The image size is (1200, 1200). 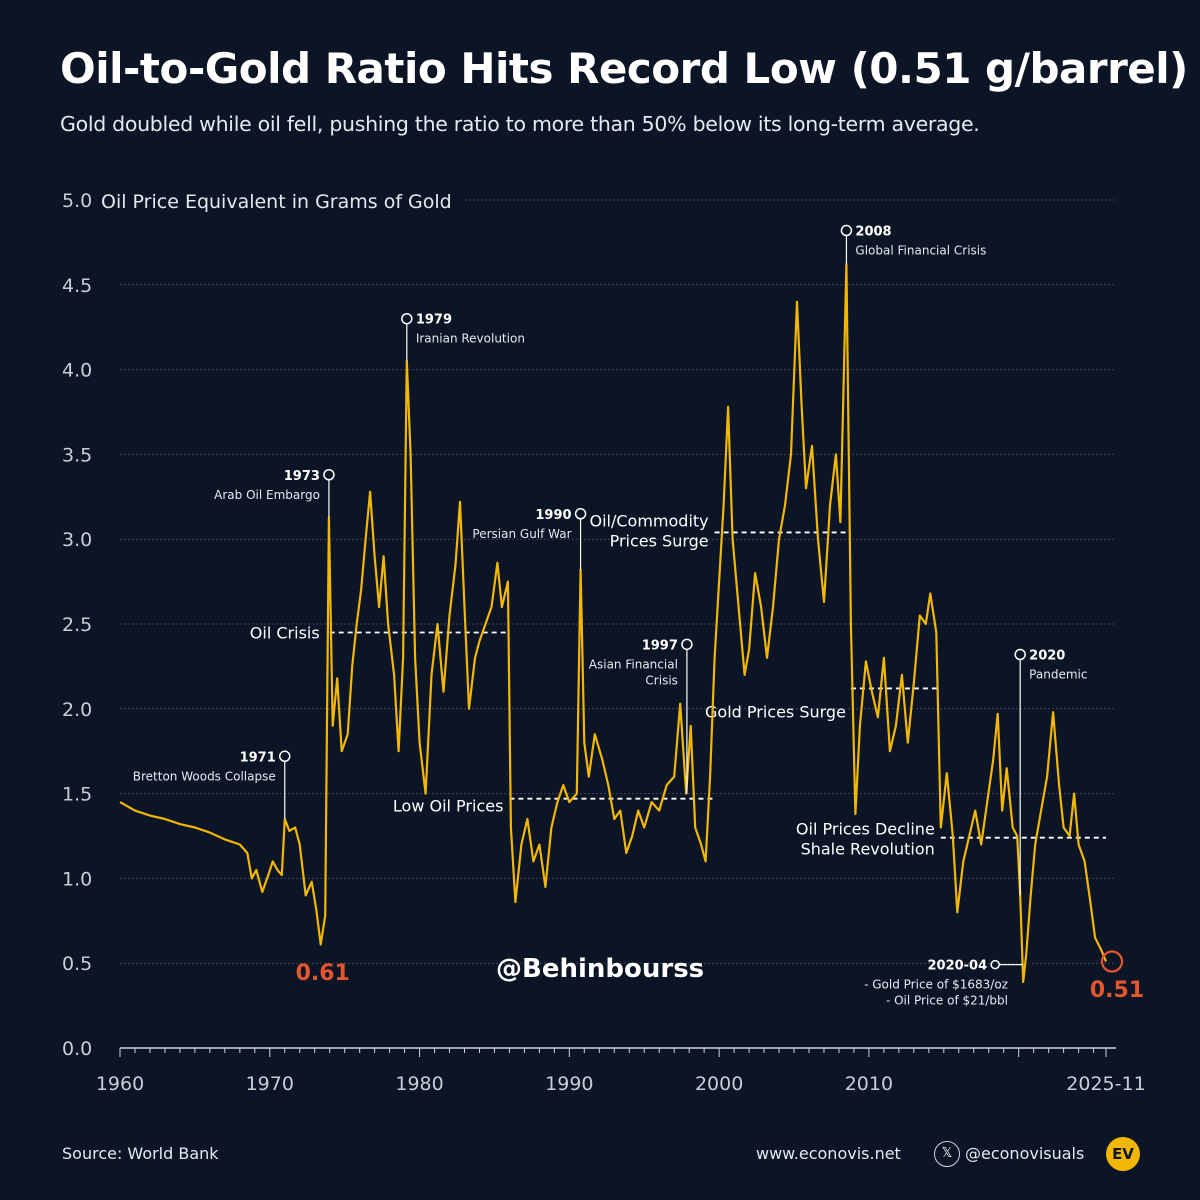 What do you see at coordinates (140, 1153) in the screenshot?
I see `footer-source: Source: World Bank` at bounding box center [140, 1153].